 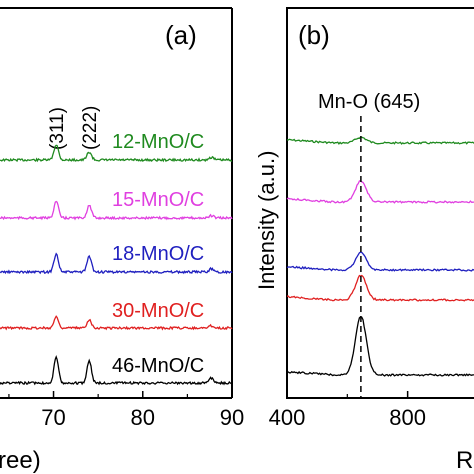 I want to click on panel-a-peak-label: (222), so click(x=90, y=128).